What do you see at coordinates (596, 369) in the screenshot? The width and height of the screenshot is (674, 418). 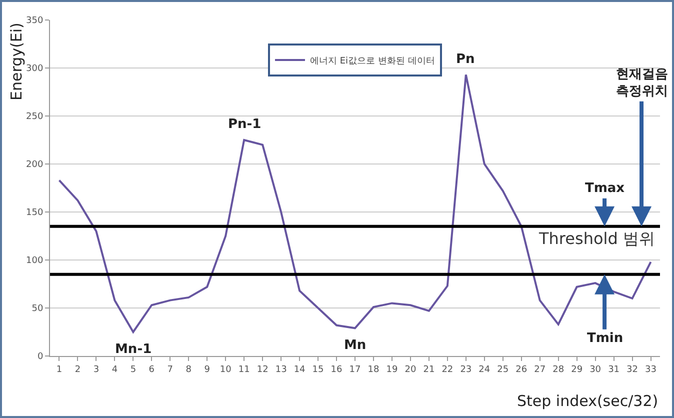 I see `x-tick-label: 30` at bounding box center [596, 369].